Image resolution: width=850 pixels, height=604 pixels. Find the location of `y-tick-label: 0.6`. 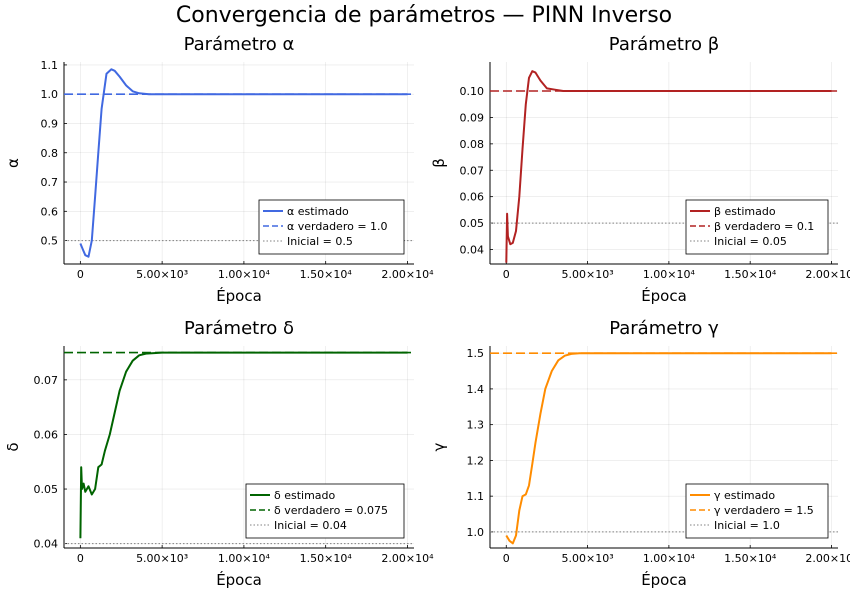

y-tick-label: 0.6 is located at coordinates (50, 211).